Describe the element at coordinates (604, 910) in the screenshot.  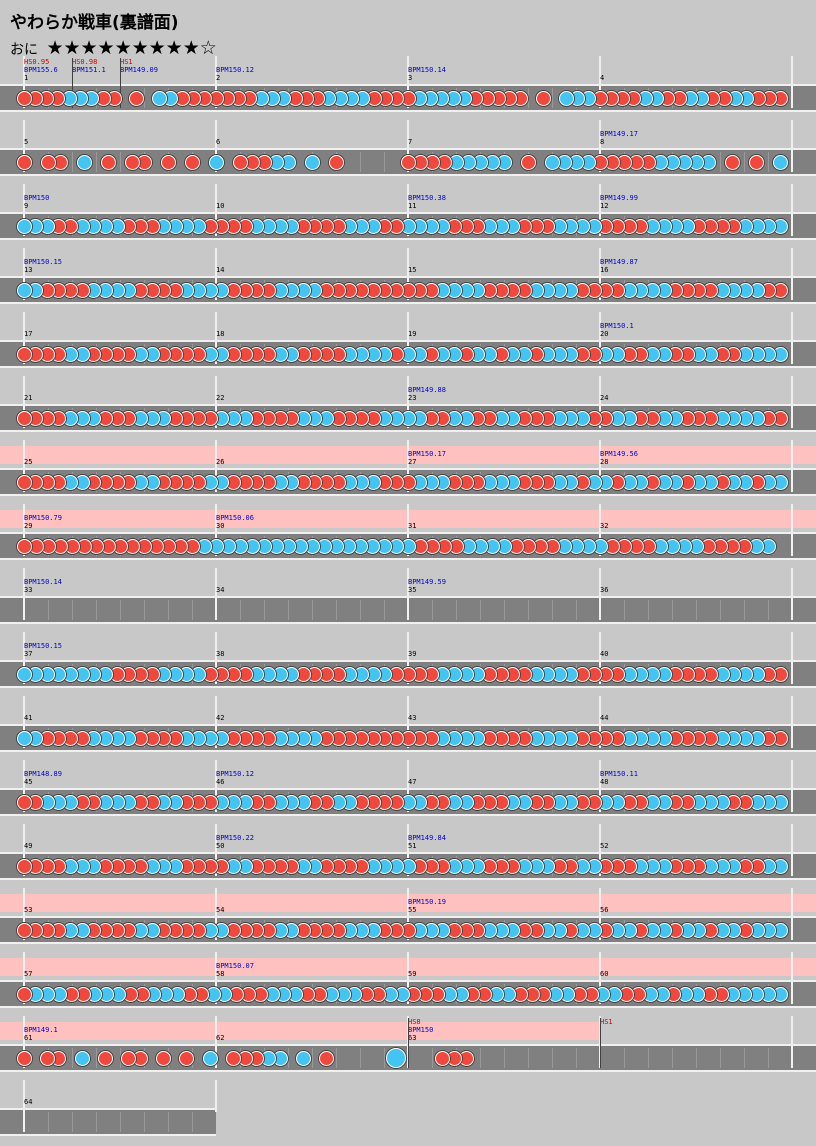
I see `measure-number: 56` at that location.